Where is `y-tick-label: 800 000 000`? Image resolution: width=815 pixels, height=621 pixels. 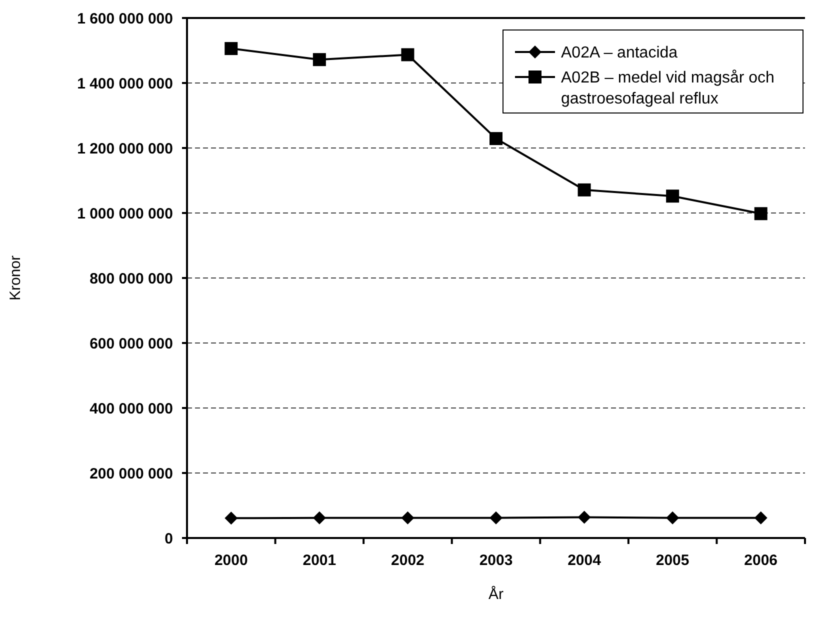
y-tick-label: 800 000 000 is located at coordinates (131, 279).